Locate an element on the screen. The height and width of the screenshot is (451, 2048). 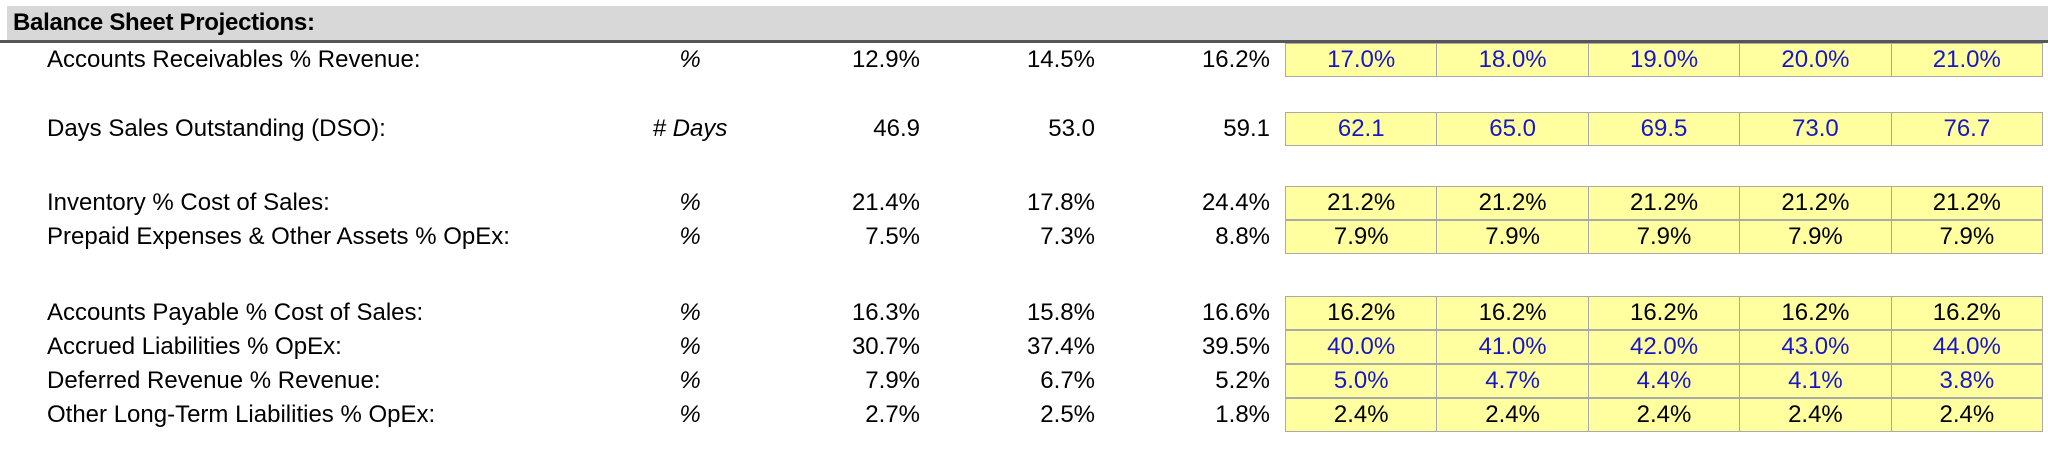
projection-input-cell: 18.0% is located at coordinates (1512, 60).